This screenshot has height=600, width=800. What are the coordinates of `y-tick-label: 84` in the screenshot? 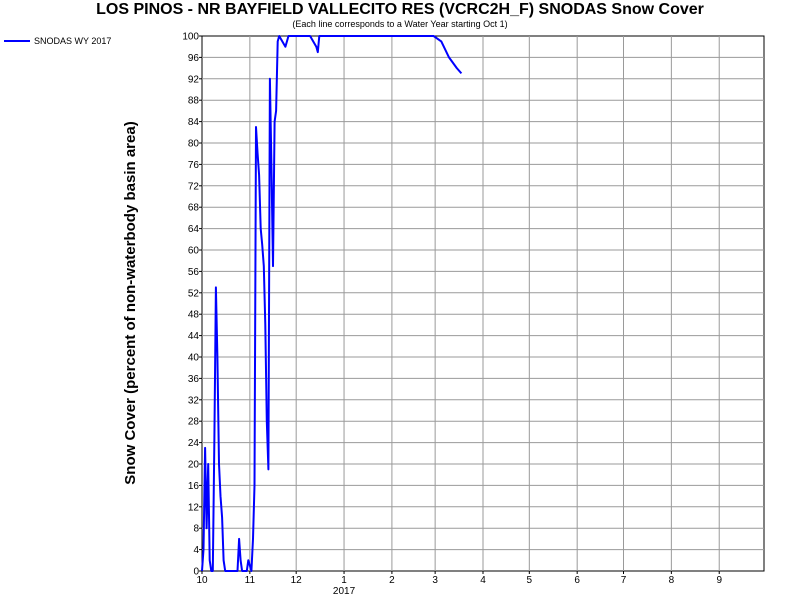 It's located at (194, 122).